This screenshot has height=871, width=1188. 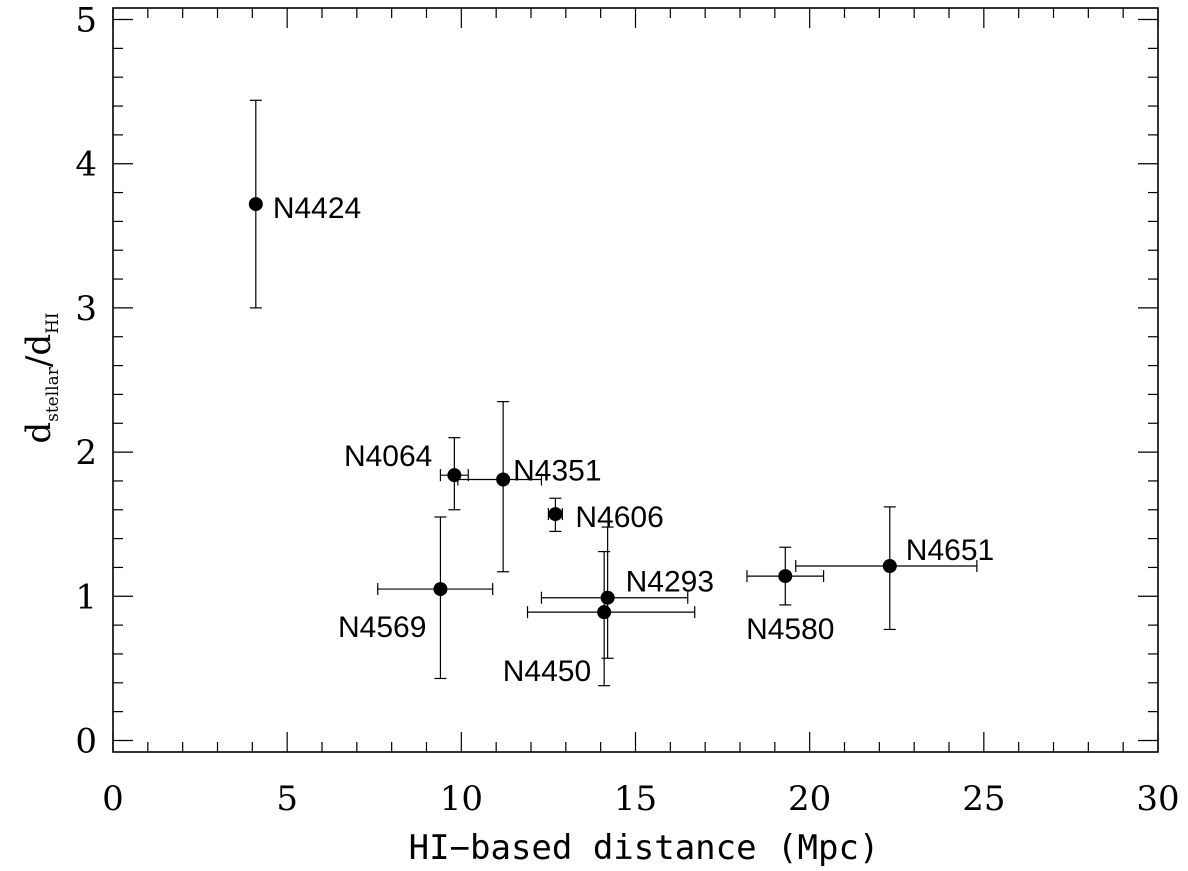 What do you see at coordinates (644, 848) in the screenshot?
I see `x-axis-label: HI−based distance (Mpc)` at bounding box center [644, 848].